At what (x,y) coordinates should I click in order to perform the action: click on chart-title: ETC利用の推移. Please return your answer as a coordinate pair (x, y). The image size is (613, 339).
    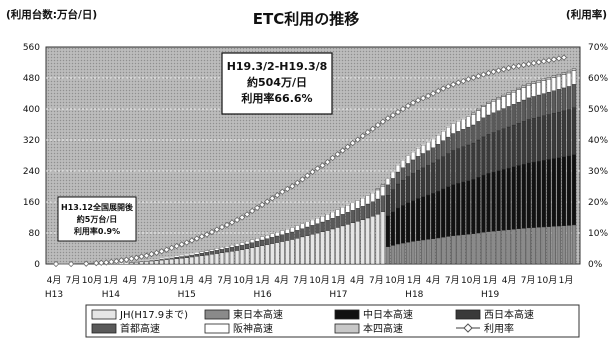
    Looking at the image, I should click on (306, 19).